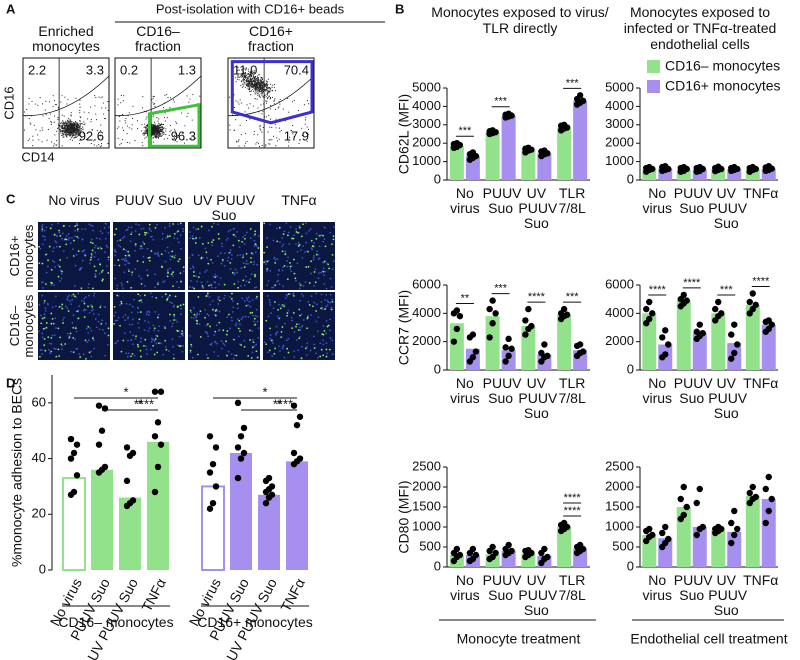 The height and width of the screenshot is (660, 800). I want to click on y-tick-label: 2000, so click(426, 340).